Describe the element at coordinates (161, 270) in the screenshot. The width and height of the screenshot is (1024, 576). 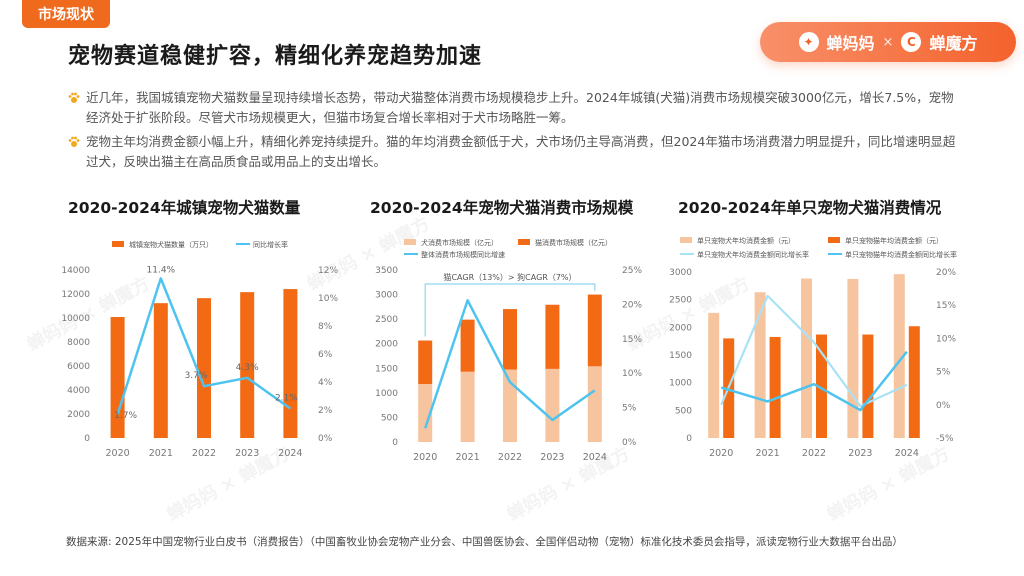
I see `data-label: 11.4%` at that location.